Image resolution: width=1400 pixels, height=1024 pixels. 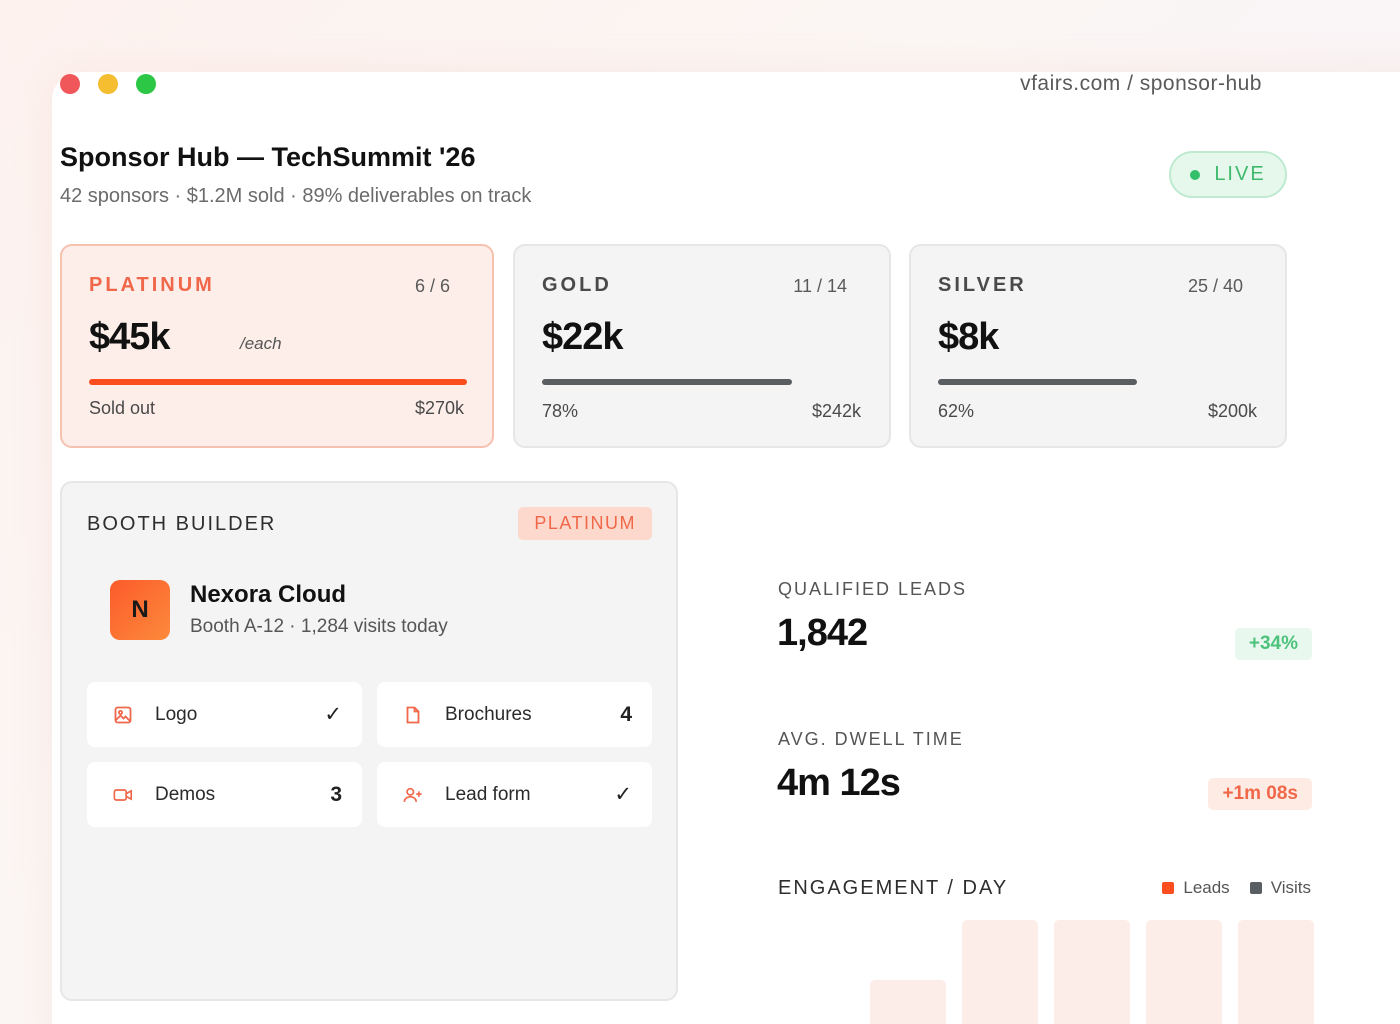 I want to click on close-window-button, so click(x=70, y=84).